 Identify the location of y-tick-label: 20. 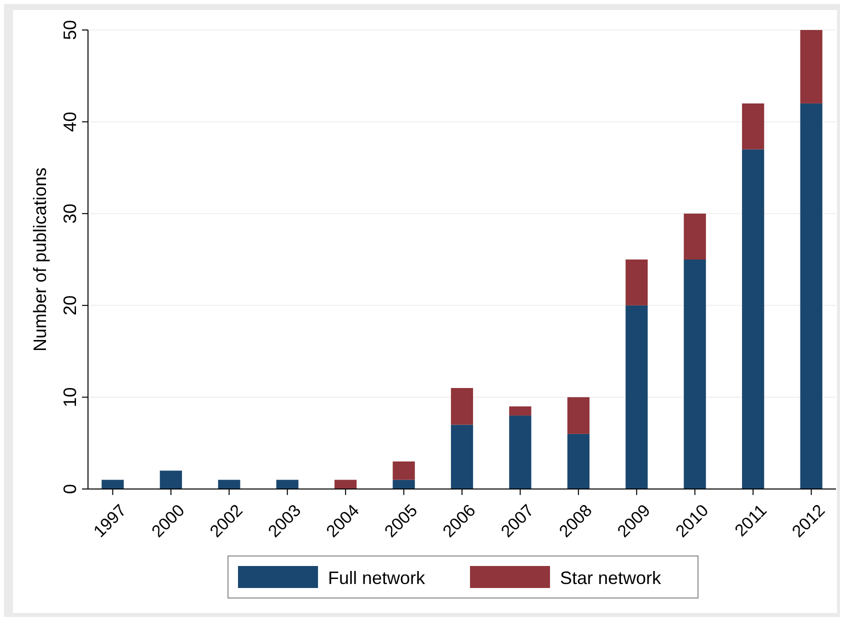
(70, 305).